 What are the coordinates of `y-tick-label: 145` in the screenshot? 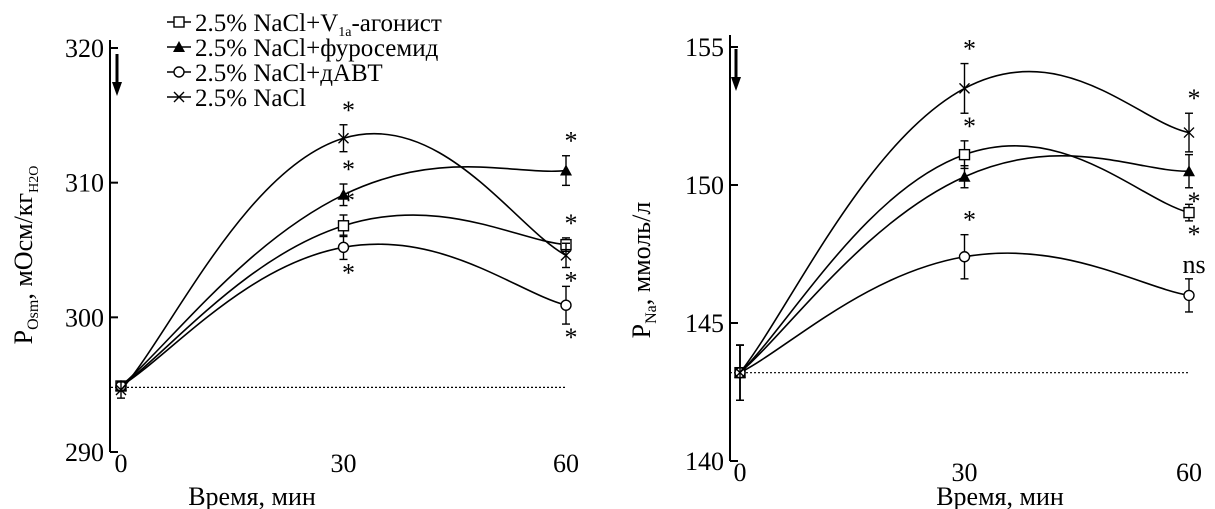 It's located at (704, 323).